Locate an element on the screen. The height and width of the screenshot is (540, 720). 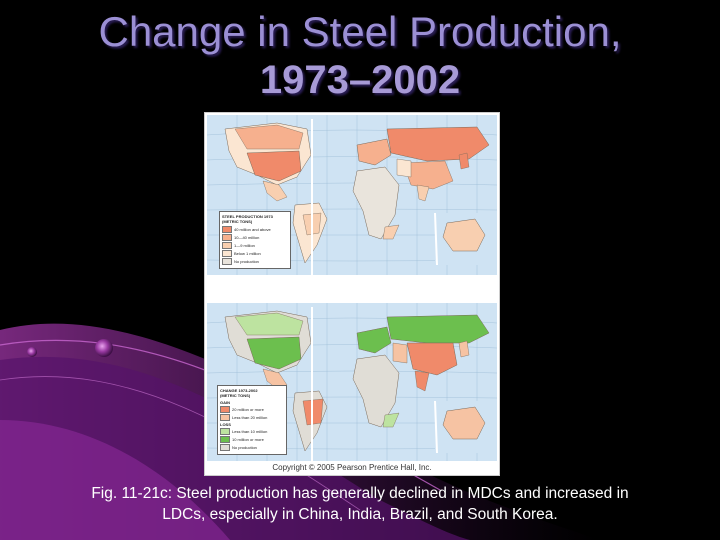
legend-label: Less than 20 million is located at coordinates (250, 417).